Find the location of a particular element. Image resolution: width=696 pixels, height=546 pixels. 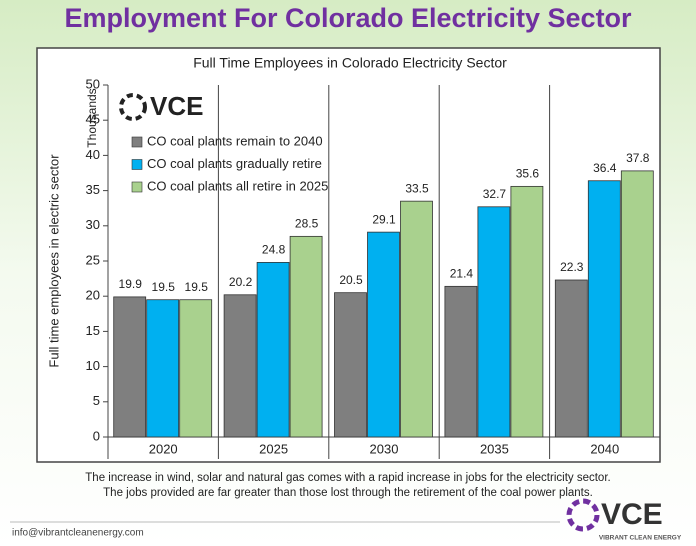

y-tick-label: 30 is located at coordinates (93, 224).